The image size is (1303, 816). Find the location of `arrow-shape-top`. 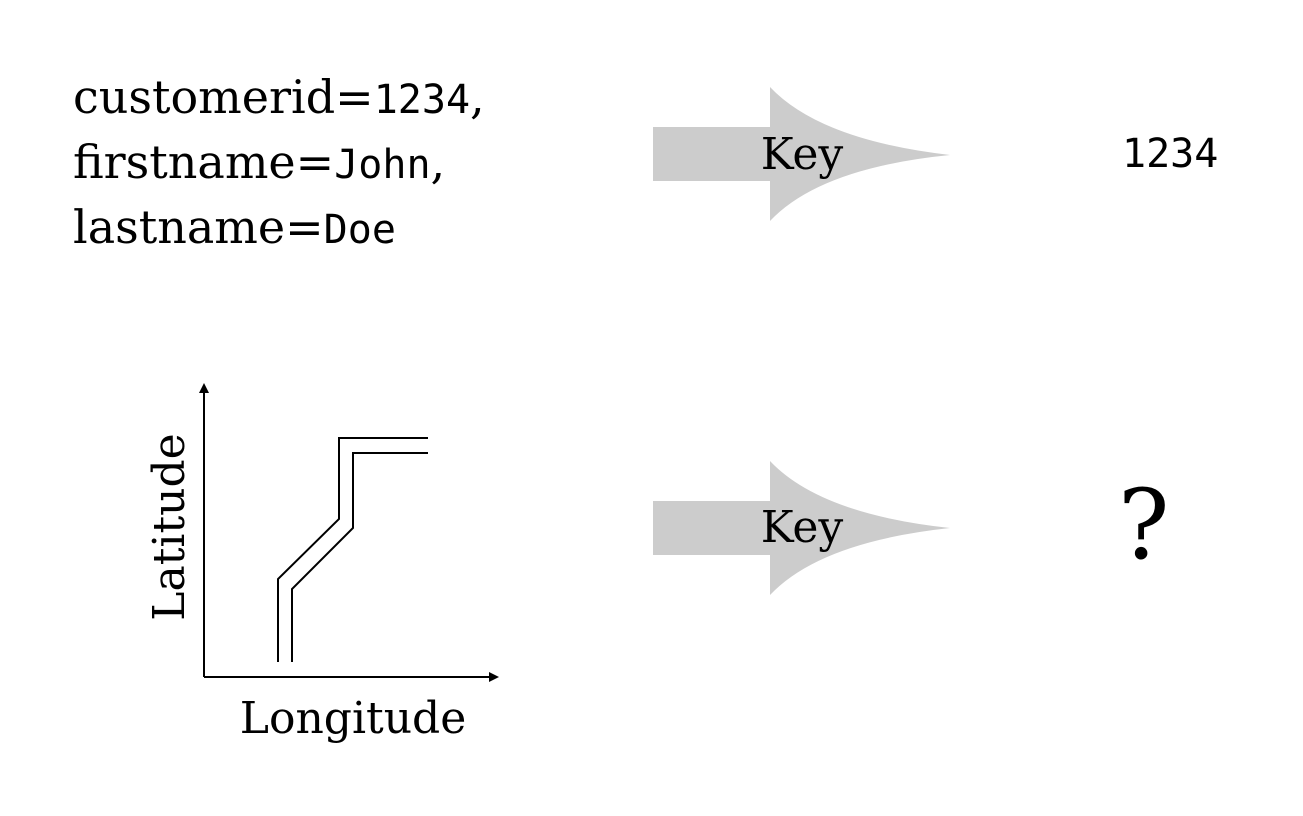

arrow-shape-top is located at coordinates (801, 154).